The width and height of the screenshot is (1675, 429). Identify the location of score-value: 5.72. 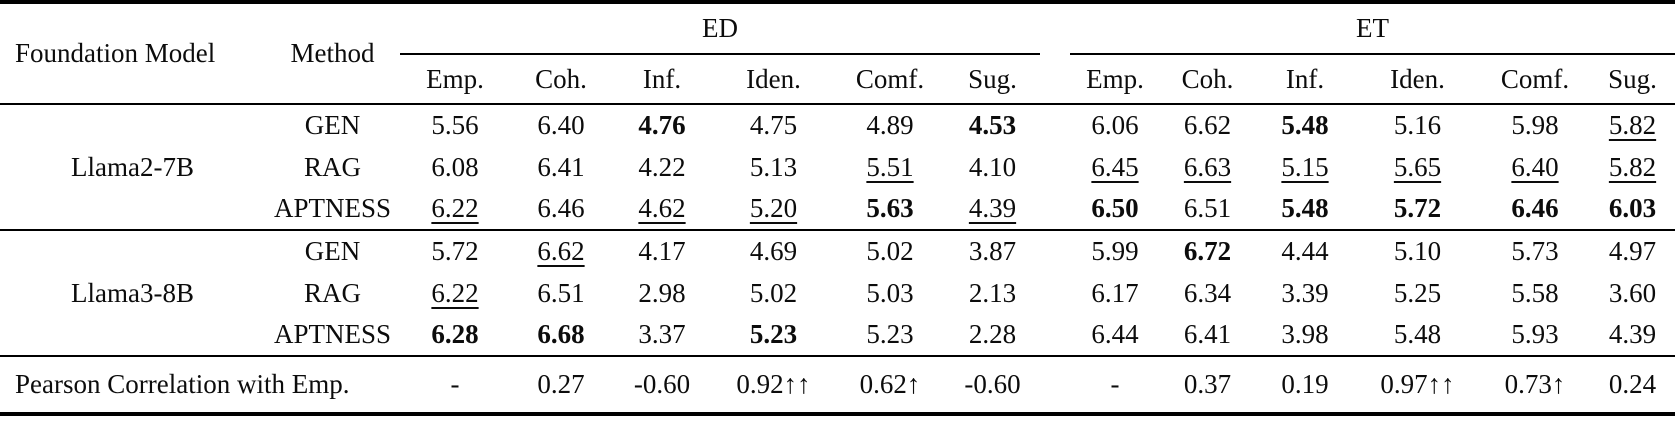
(455, 251).